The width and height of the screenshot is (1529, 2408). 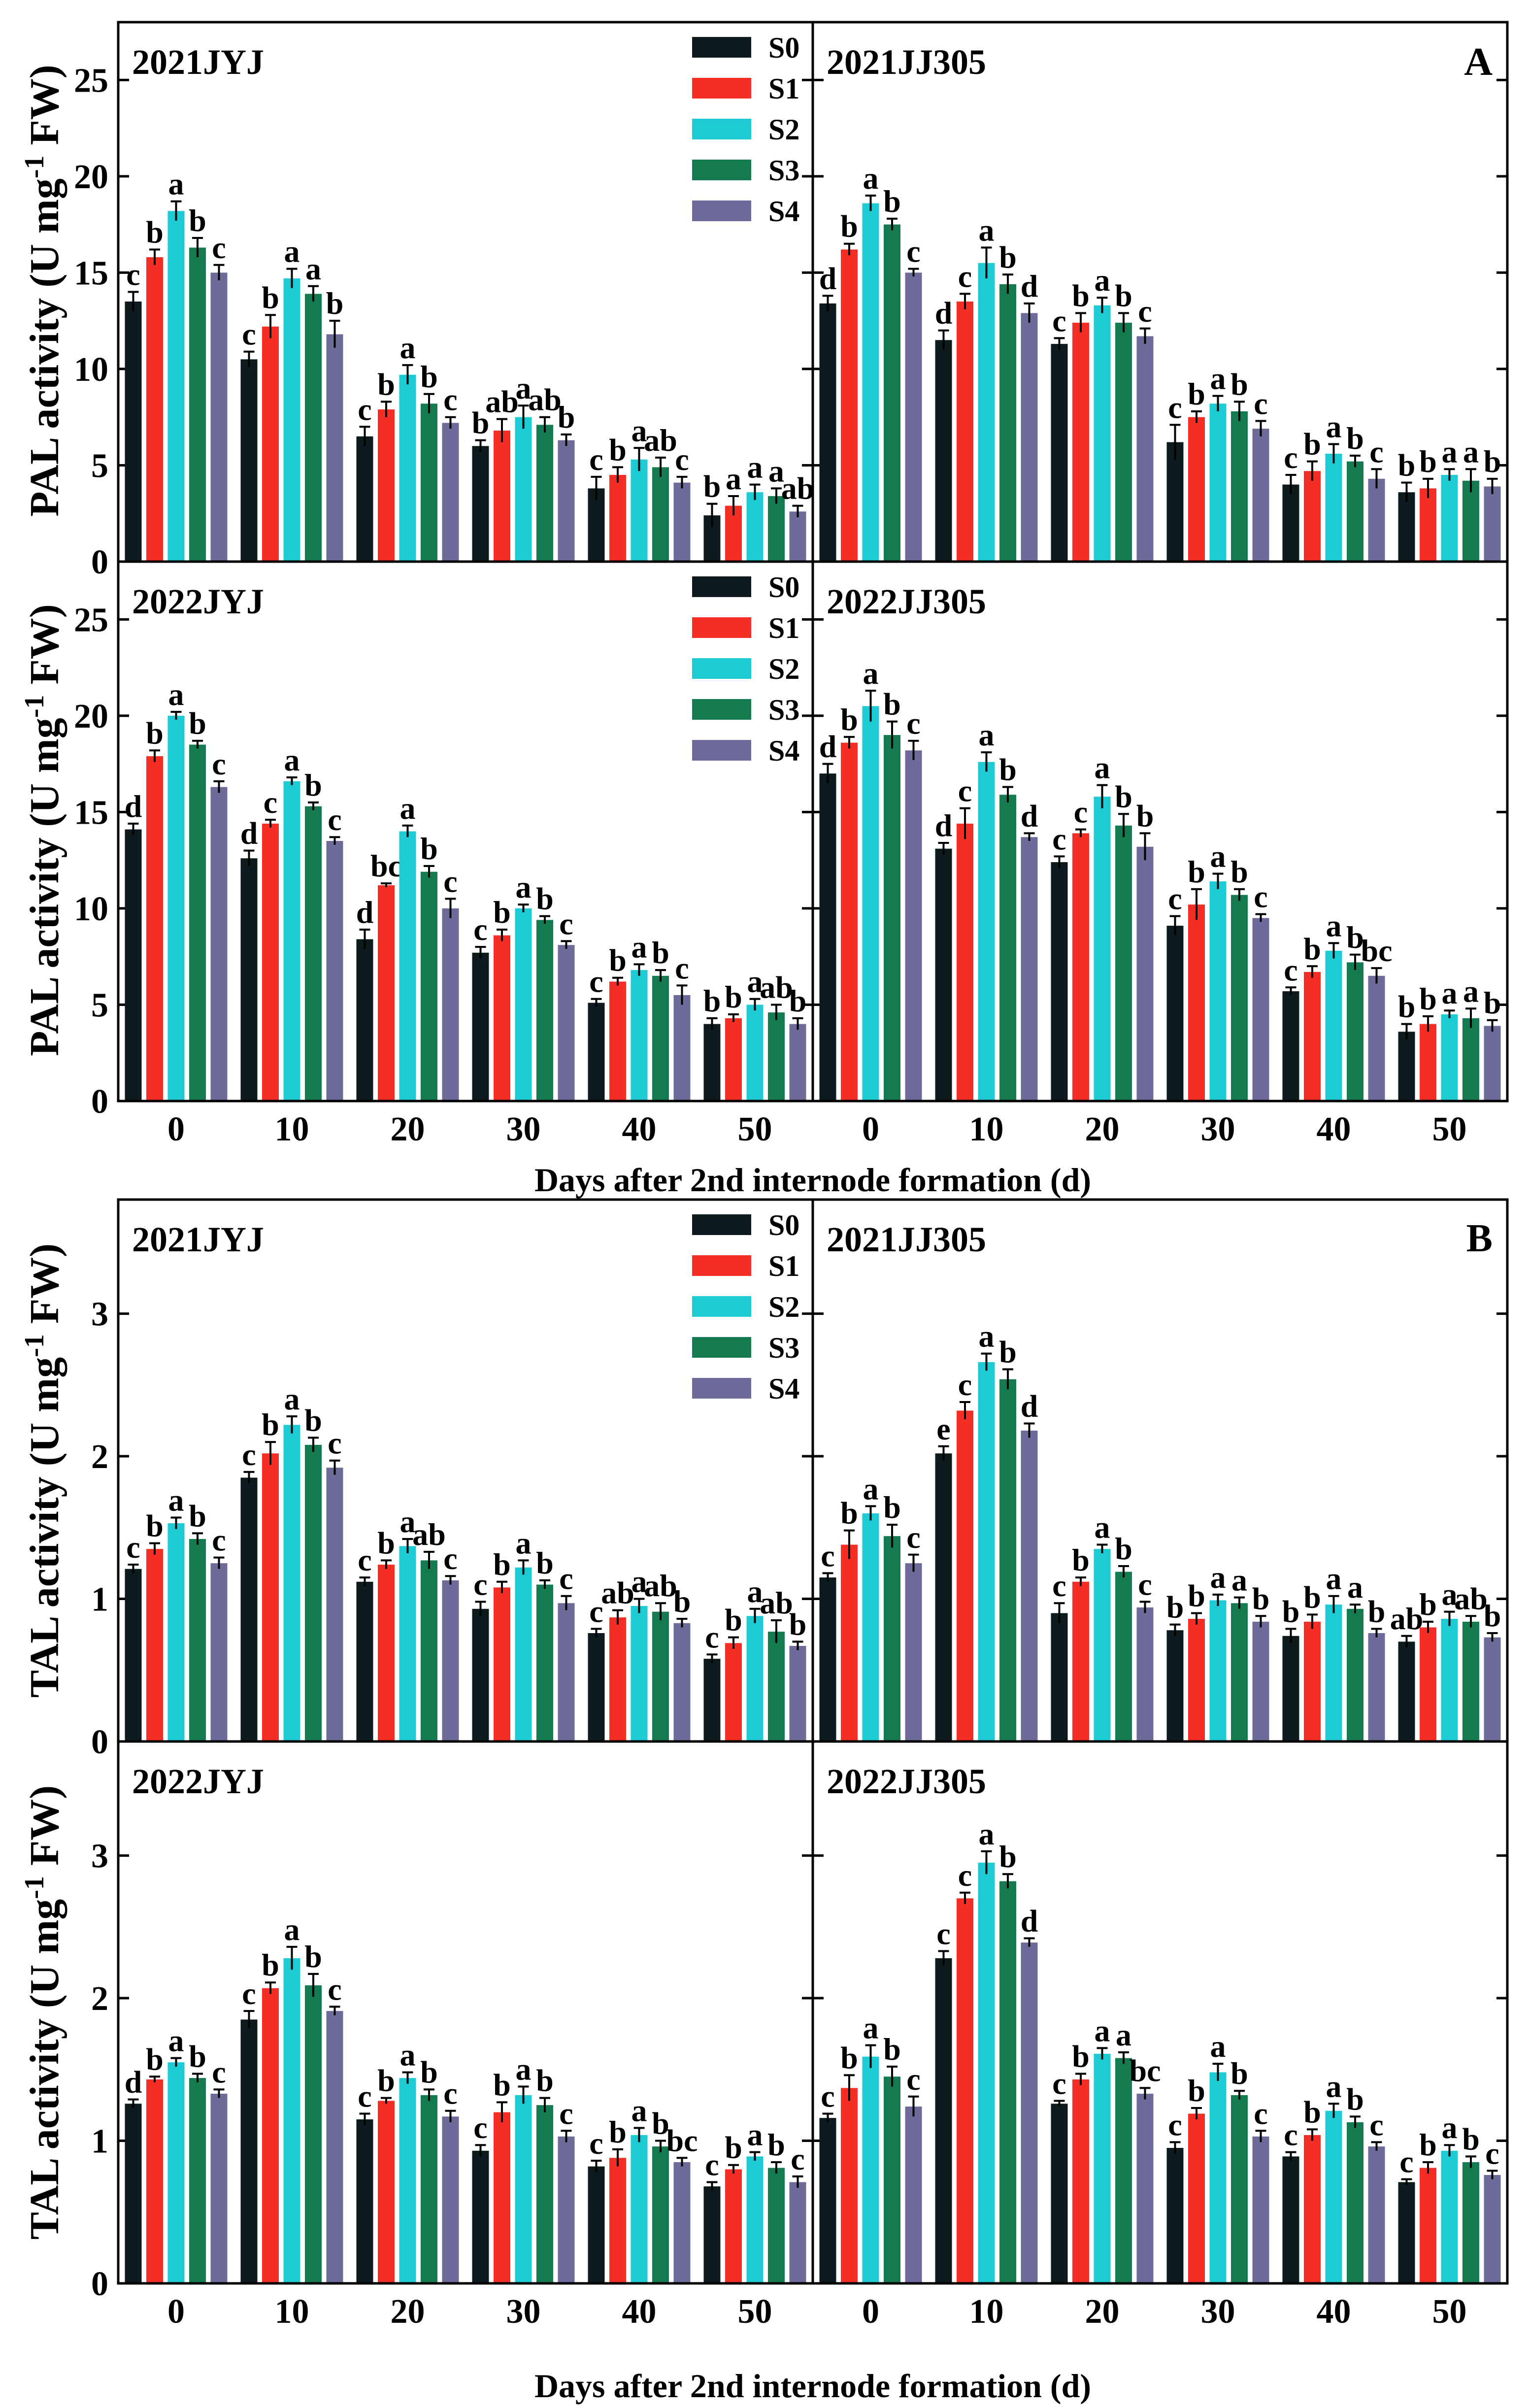 What do you see at coordinates (783, 1266) in the screenshot?
I see `legend-label-s1: S1` at bounding box center [783, 1266].